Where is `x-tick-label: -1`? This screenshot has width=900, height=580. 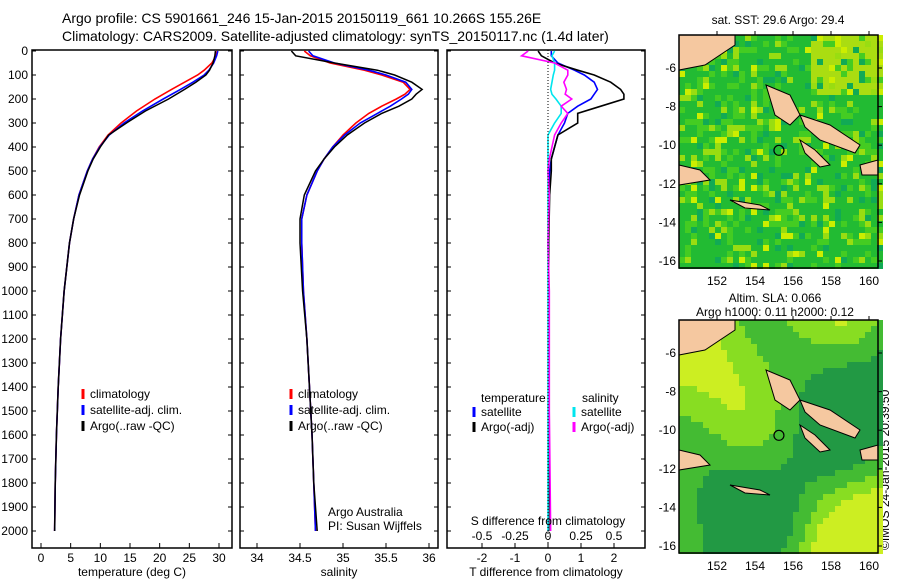
x-tick-label: -1 is located at coordinates (515, 558).